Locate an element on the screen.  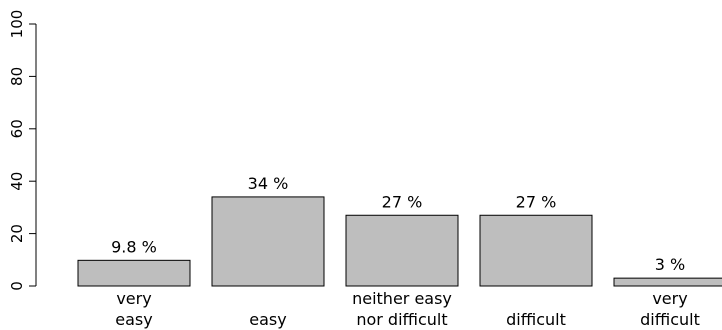
y-tick-label: 20 is located at coordinates (17, 233).